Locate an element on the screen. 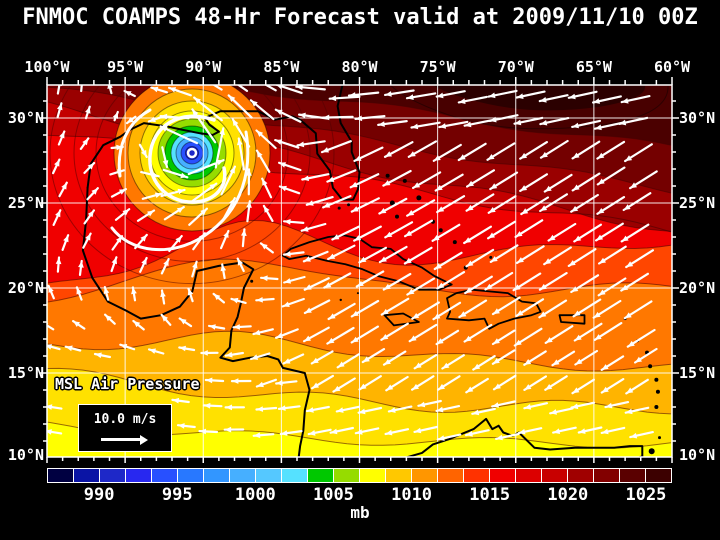  wind-scale-box: 10.0 m/s is located at coordinates (125, 428).